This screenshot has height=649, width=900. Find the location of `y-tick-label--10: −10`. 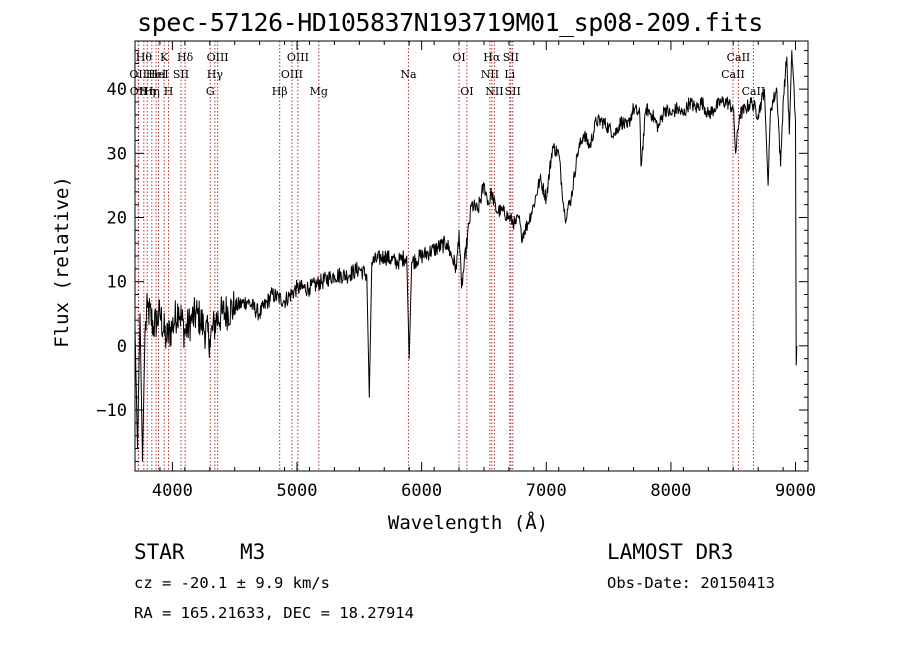

y-tick-label--10: −10 is located at coordinates (111, 411).